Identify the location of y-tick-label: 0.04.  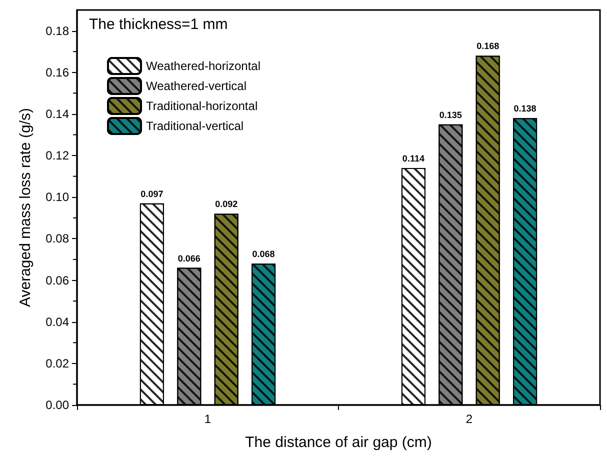
(58, 321).